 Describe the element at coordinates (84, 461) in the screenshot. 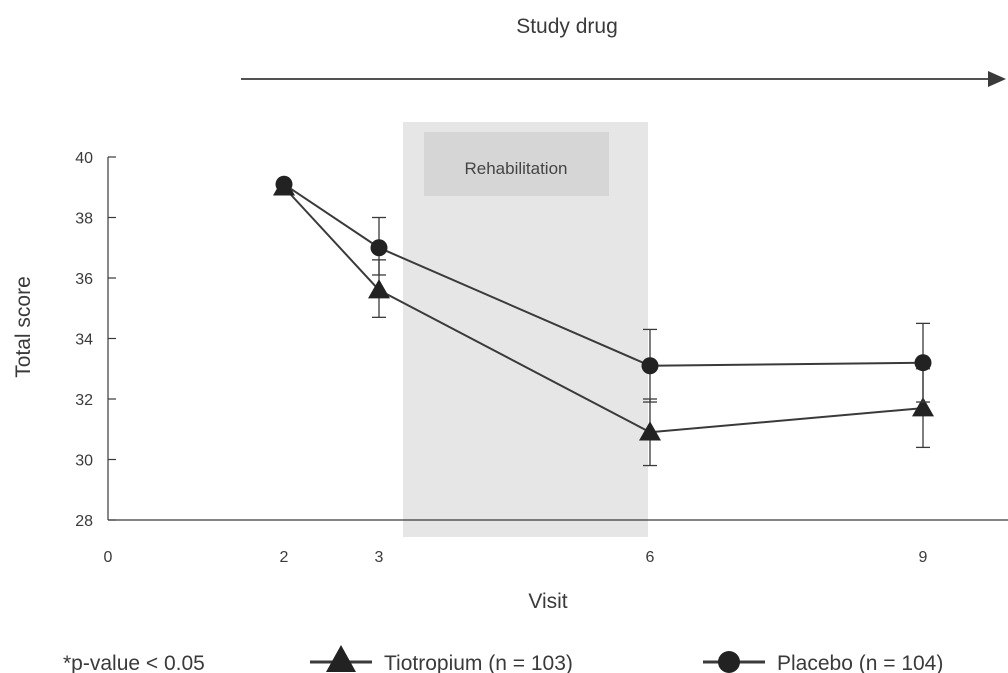

I see `y-tick-label: 30` at that location.